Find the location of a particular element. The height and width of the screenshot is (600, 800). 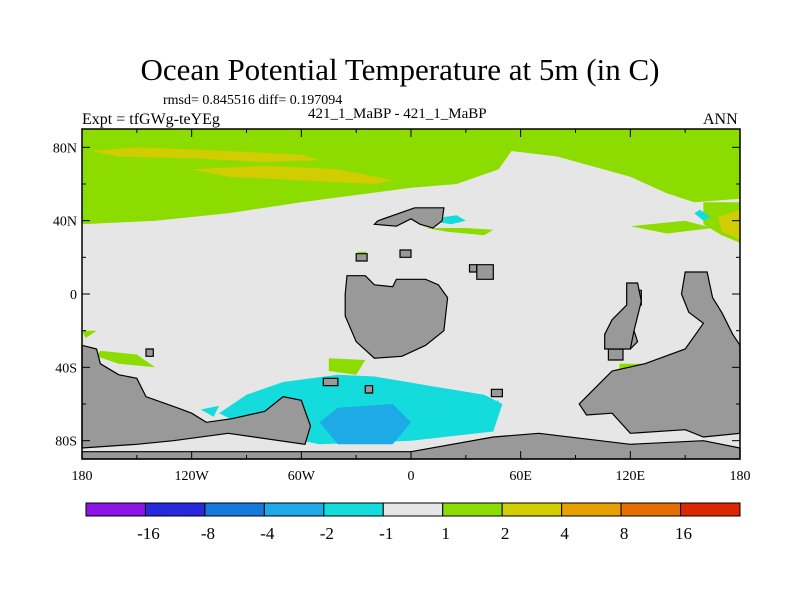

land-island-chain is located at coordinates (485, 272).